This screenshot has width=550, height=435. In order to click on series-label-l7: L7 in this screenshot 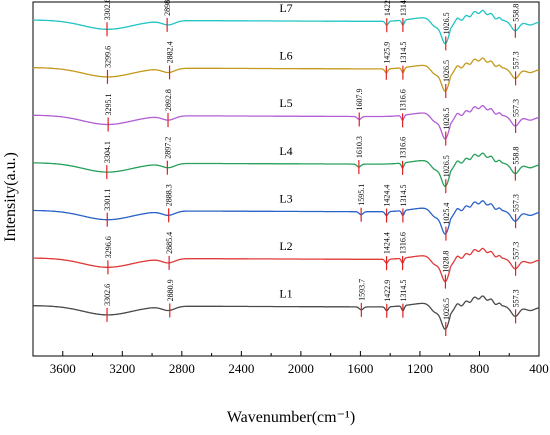, I will do `click(285, 8)`.